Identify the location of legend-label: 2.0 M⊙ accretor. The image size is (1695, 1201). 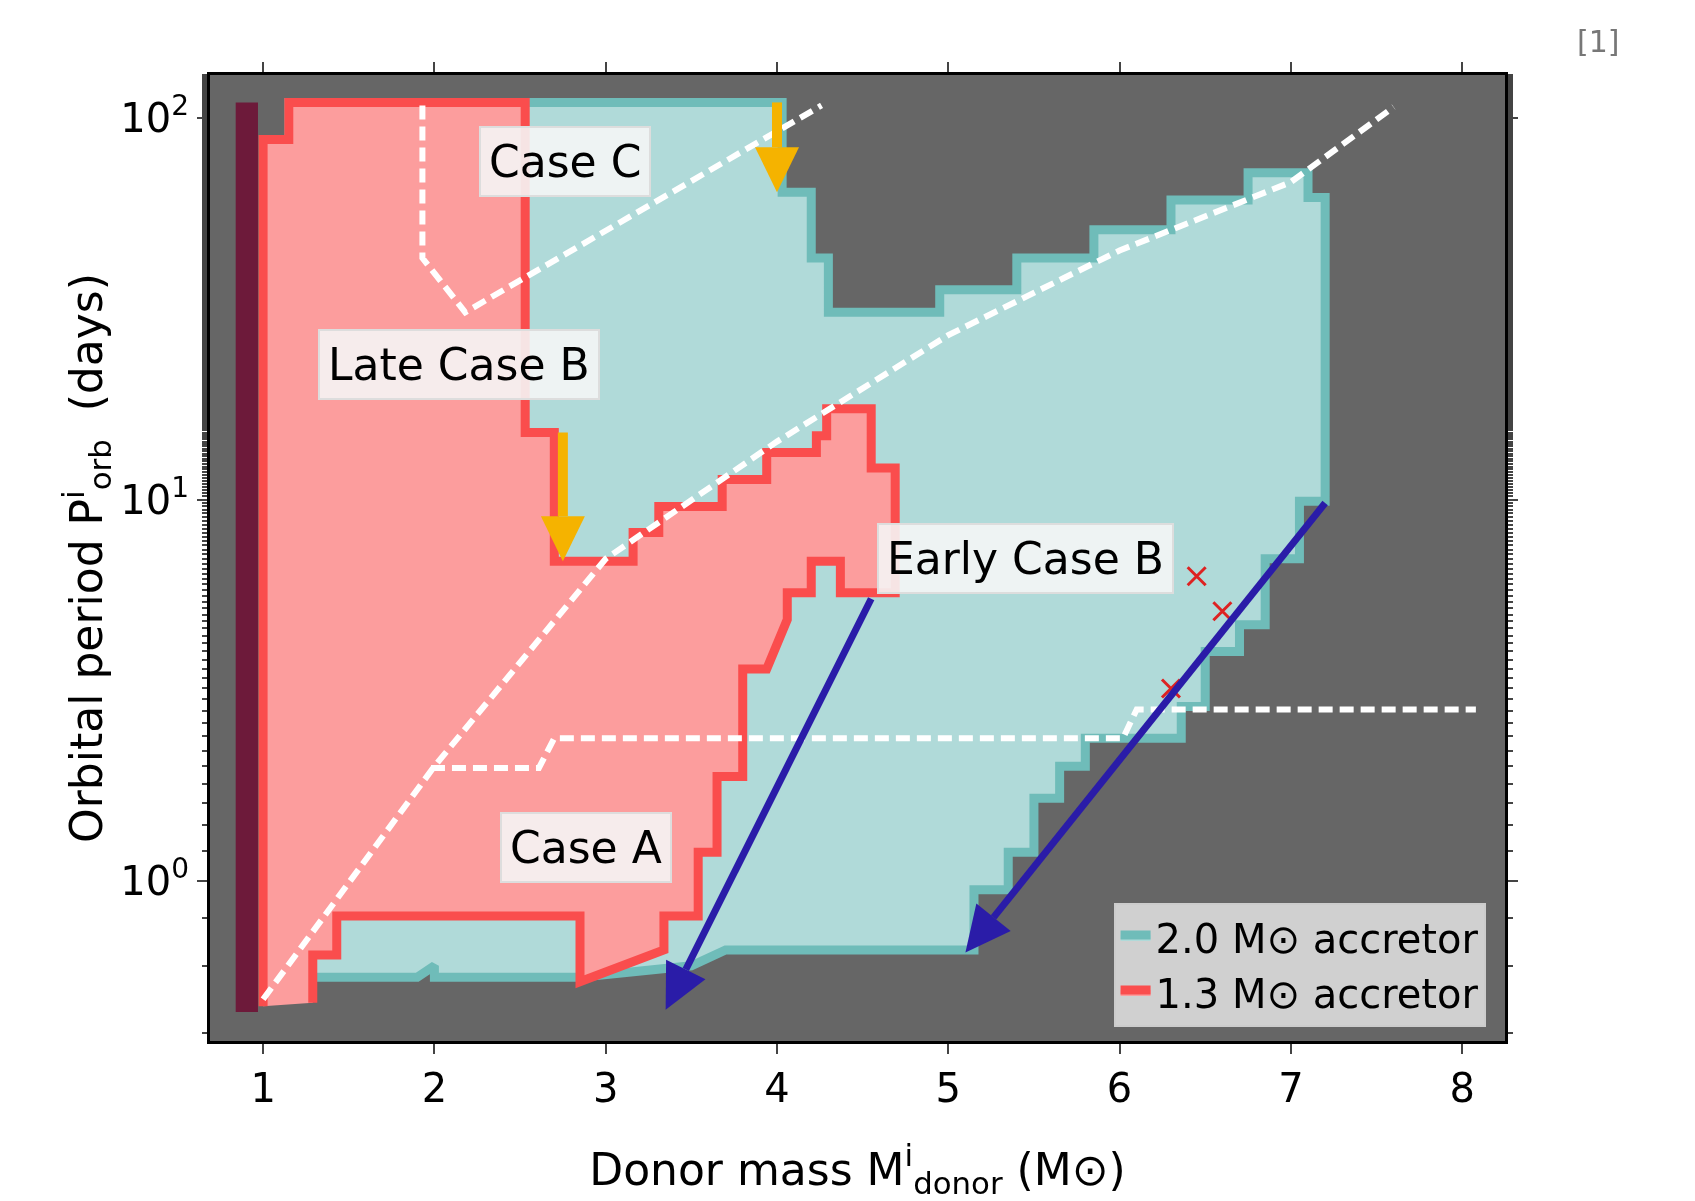
(1317, 938).